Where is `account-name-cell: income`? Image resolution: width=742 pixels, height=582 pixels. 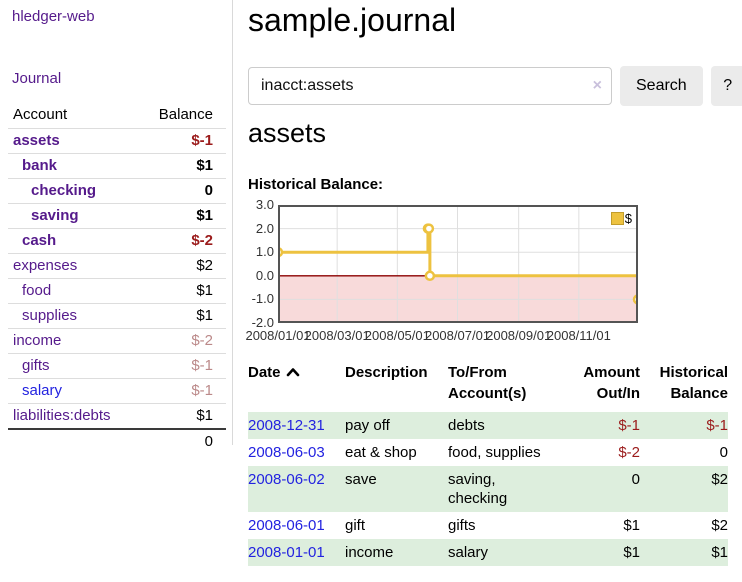
account-name-cell: income is located at coordinates (72, 341).